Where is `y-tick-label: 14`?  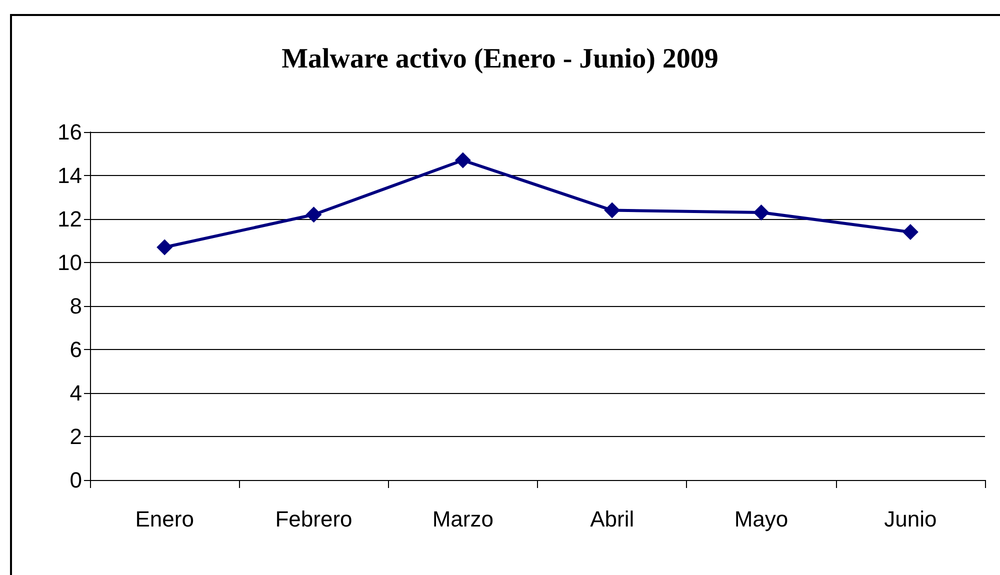
y-tick-label: 14 is located at coordinates (70, 175).